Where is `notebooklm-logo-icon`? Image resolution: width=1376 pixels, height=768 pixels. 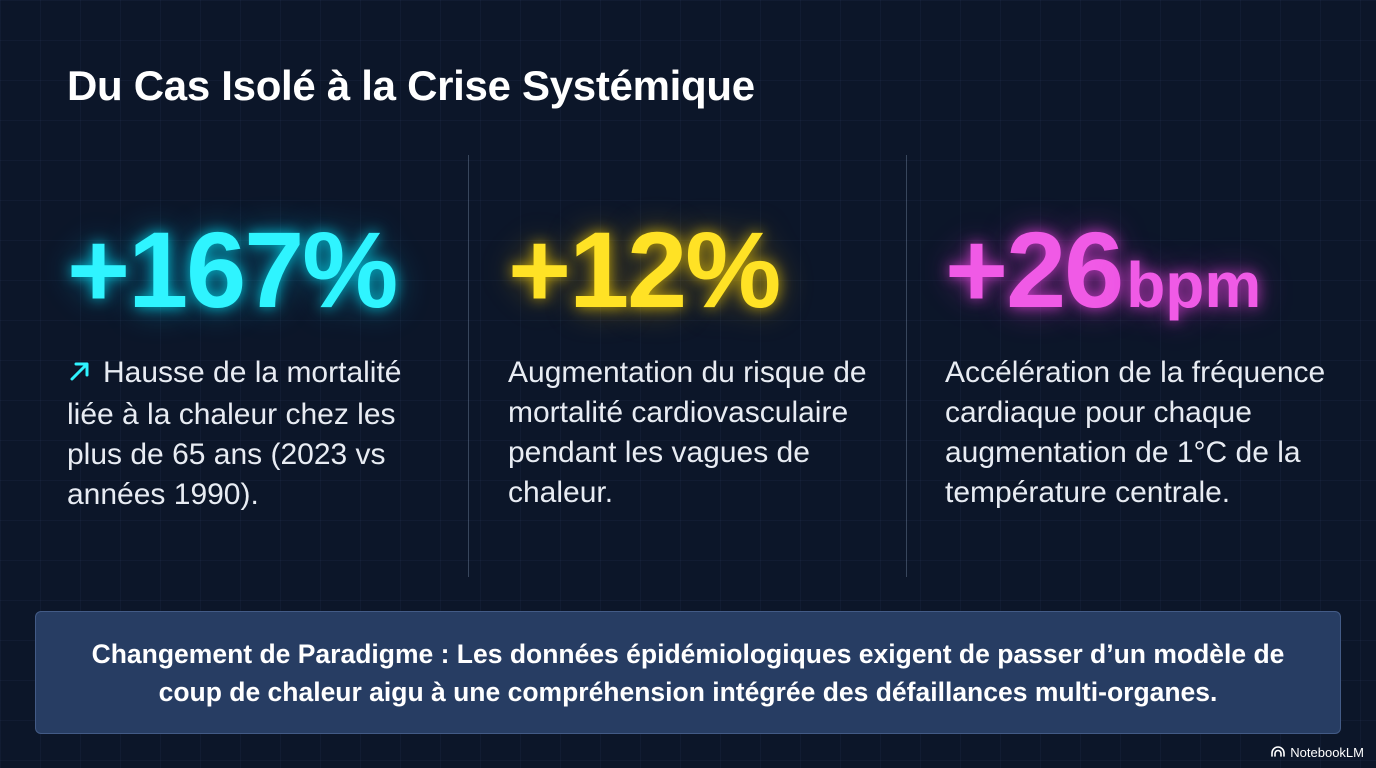 notebooklm-logo-icon is located at coordinates (1278, 752).